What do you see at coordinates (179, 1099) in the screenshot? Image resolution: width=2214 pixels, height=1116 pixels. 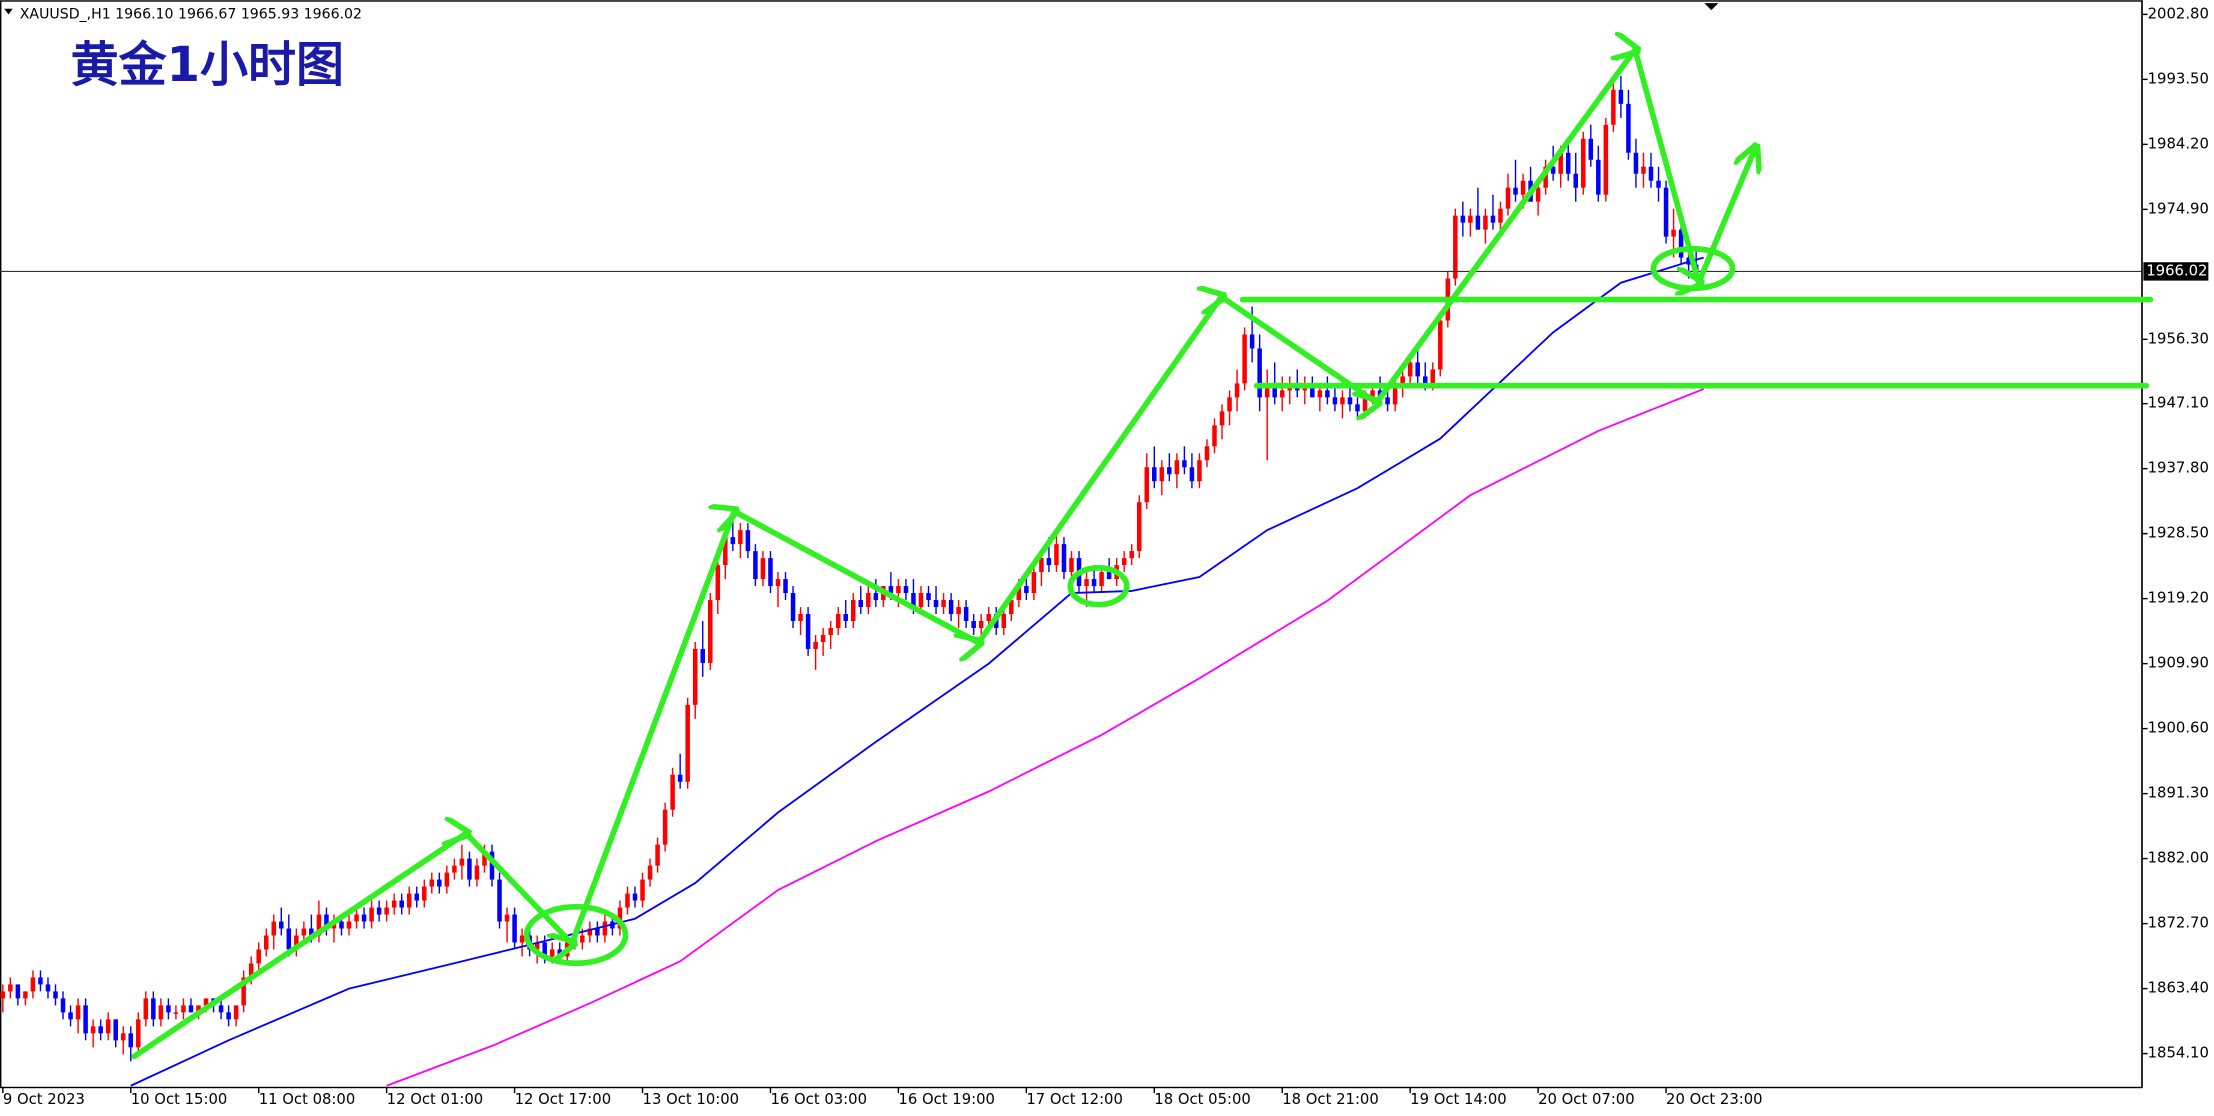 I see `x-tick-label: 10 Oct 15:00` at bounding box center [179, 1099].